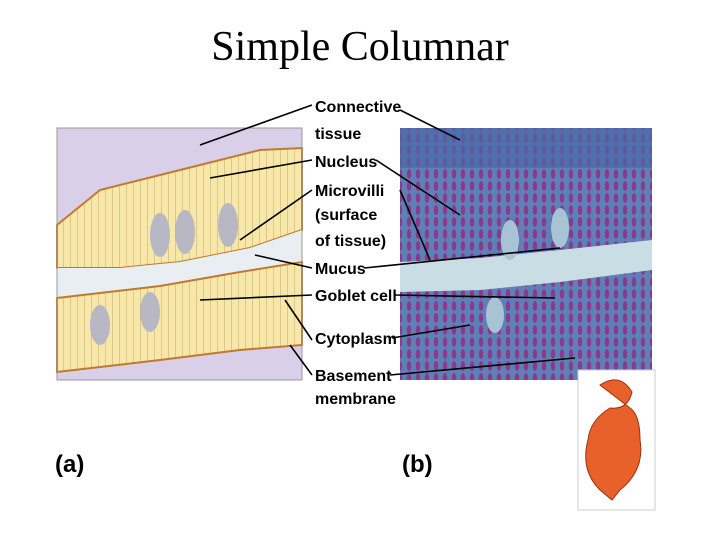 Image resolution: width=720 pixels, height=540 pixels. Describe the element at coordinates (526, 148) in the screenshot. I see `connective-tissue` at that location.